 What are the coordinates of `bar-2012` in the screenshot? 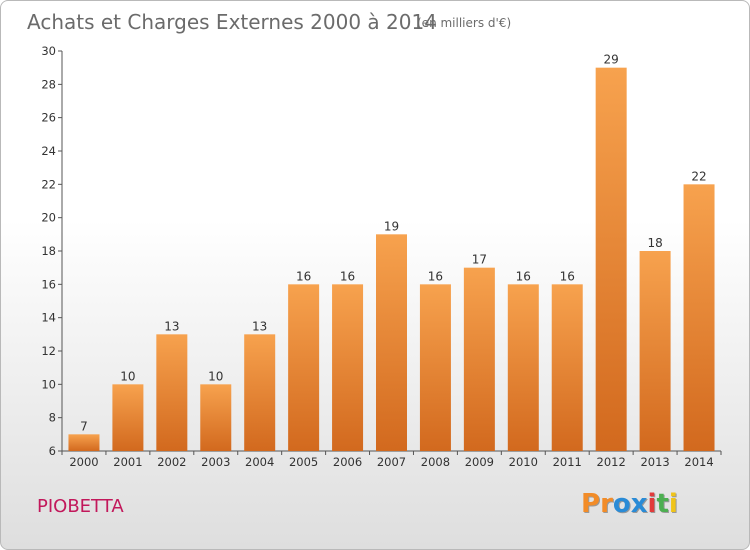 It's located at (611, 259).